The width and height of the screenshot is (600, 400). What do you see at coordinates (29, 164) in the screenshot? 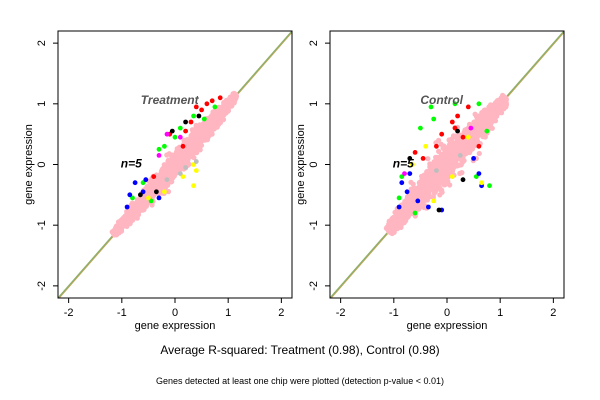
I see `y-axis-label: gene expression` at bounding box center [29, 164].